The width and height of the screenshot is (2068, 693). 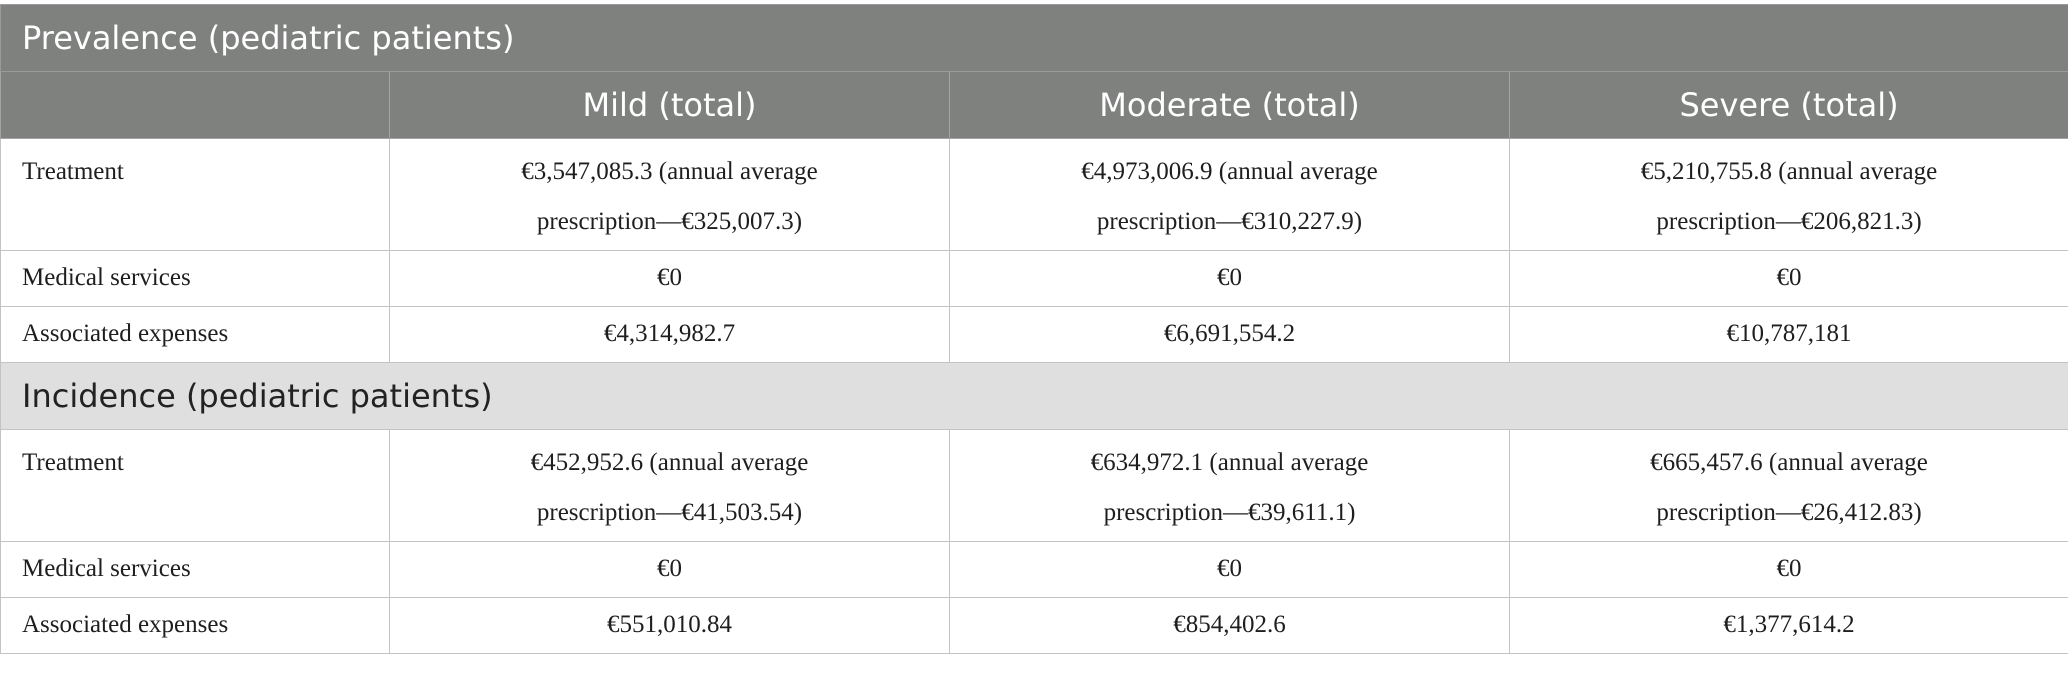 I want to click on cell-moderate: €854,402.6, so click(x=1229, y=625).